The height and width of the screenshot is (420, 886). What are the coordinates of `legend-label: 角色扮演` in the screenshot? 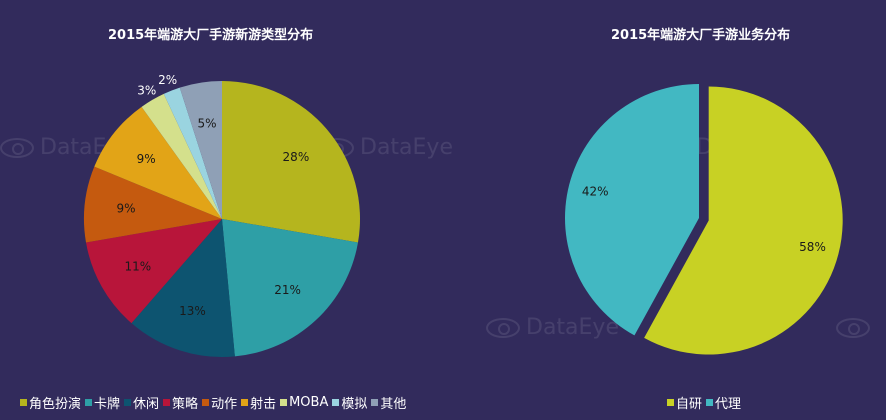 It's located at (55, 404).